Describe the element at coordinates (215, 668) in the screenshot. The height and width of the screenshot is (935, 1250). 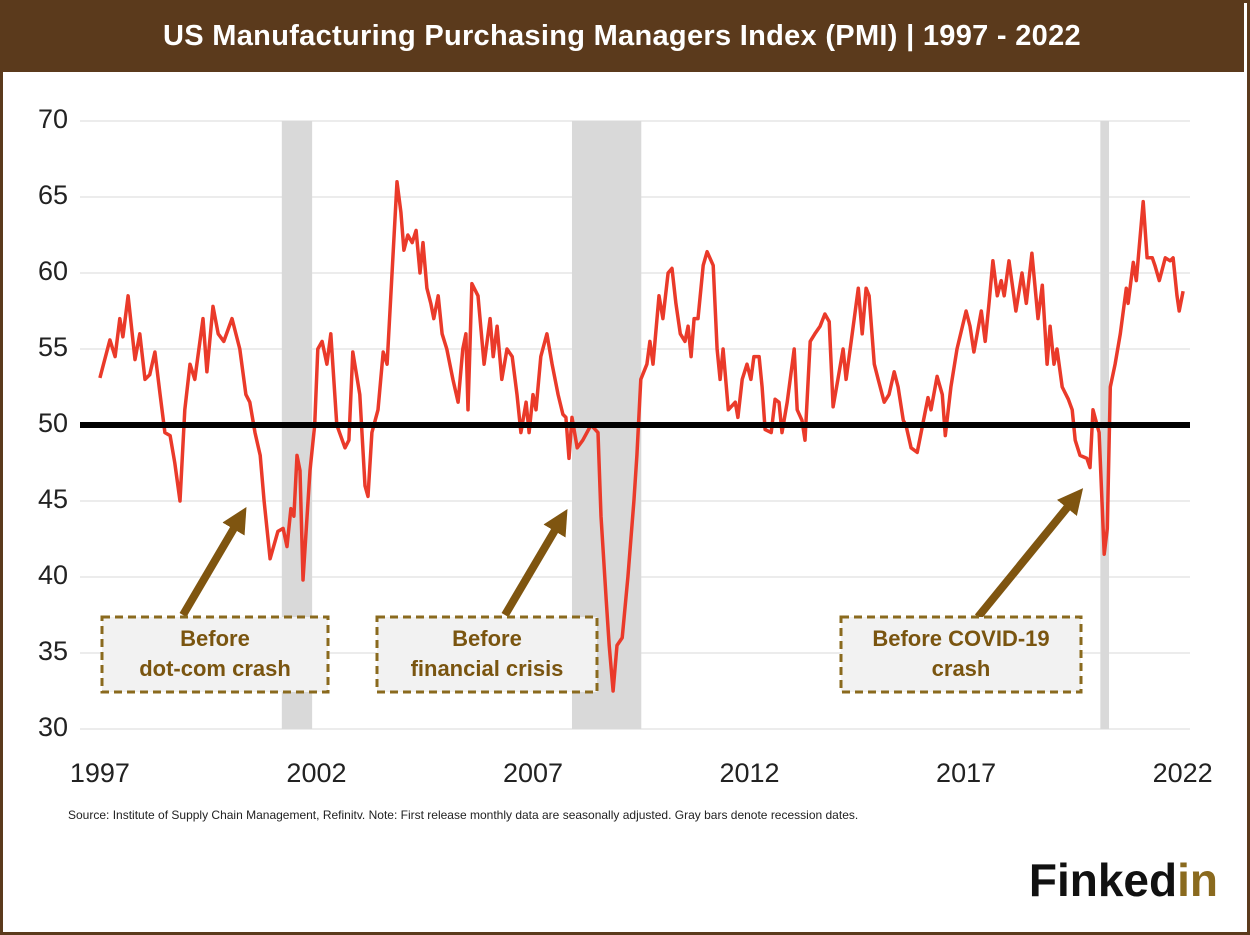
I see `annotation-text: dot-com crash` at that location.